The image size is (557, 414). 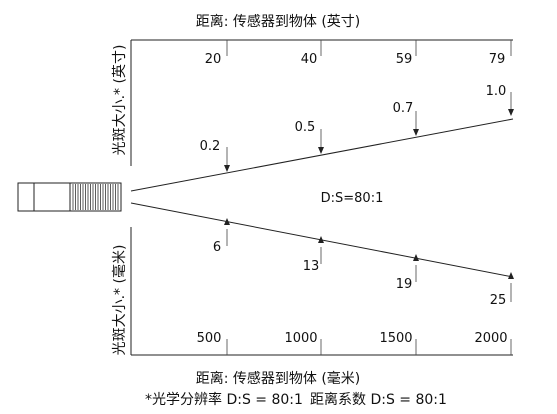 What do you see at coordinates (300, 338) in the screenshot?
I see `distance-mm-2: 1000` at bounding box center [300, 338].